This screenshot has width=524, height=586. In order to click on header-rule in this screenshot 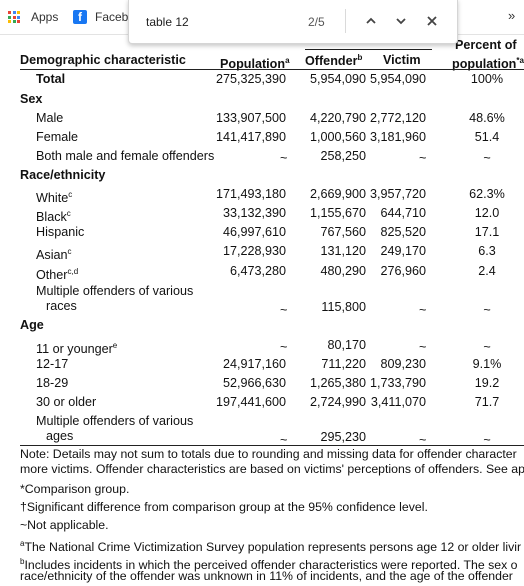, I will do `click(272, 69)`.